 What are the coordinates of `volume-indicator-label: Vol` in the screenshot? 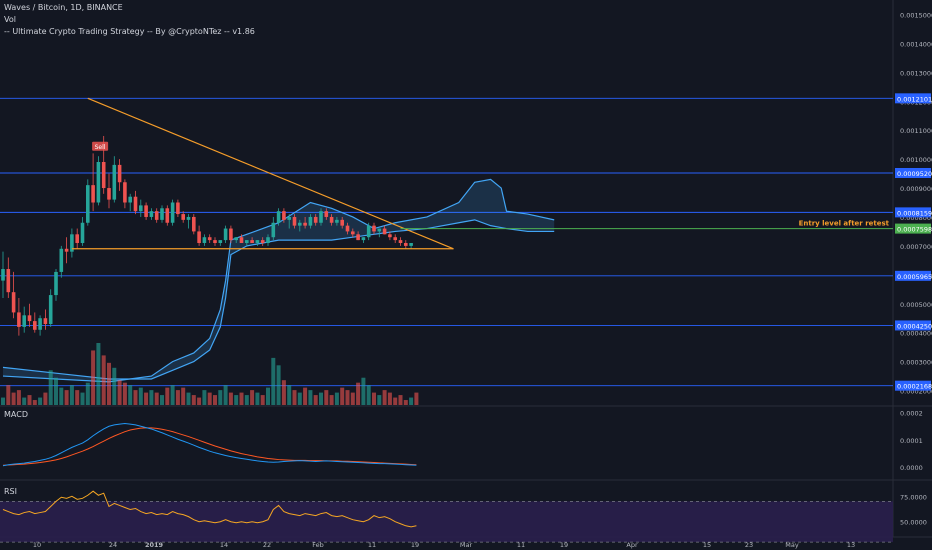 It's located at (10, 19).